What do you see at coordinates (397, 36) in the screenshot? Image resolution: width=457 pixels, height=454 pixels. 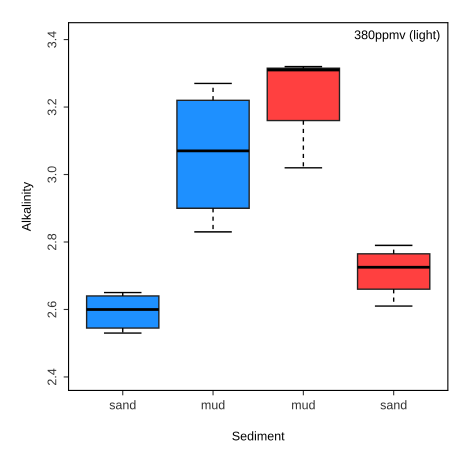 I see `annotation: 380ppmv (light)` at bounding box center [397, 36].